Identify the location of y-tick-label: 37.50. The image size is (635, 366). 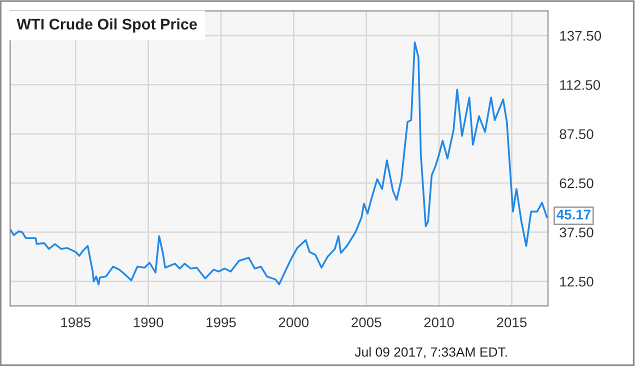
(577, 233).